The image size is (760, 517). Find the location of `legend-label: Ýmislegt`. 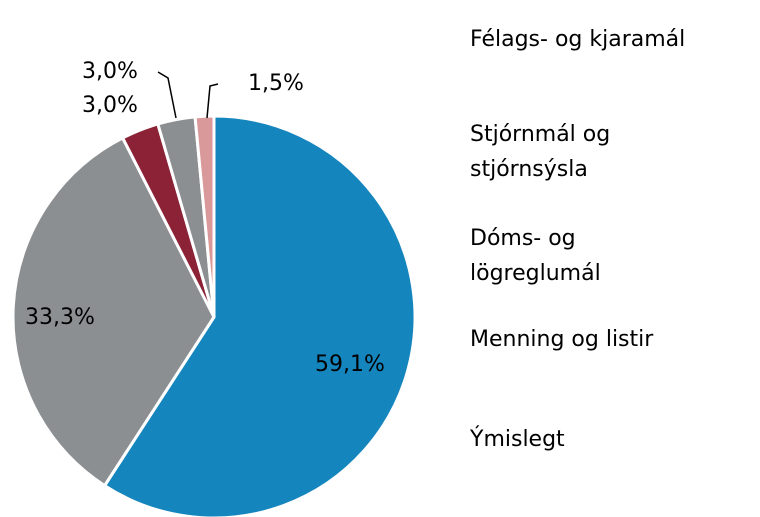

legend-label: Ýmislegt is located at coordinates (517, 439).